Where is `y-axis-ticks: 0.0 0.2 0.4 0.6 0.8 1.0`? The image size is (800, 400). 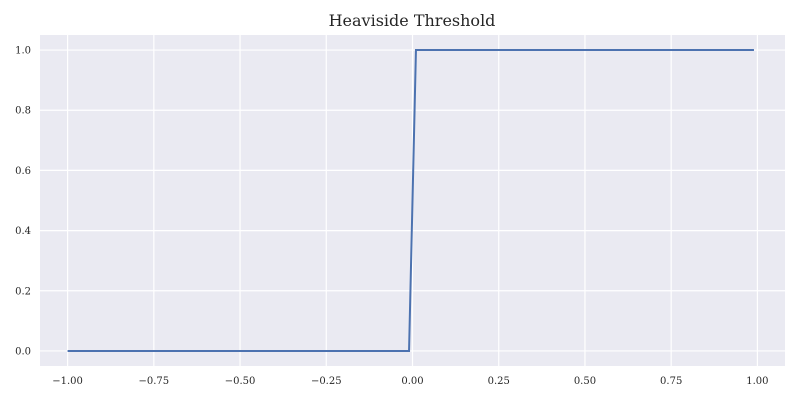 y-axis-ticks: 0.0 0.2 0.4 0.6 0.8 1.0 is located at coordinates (23, 202).